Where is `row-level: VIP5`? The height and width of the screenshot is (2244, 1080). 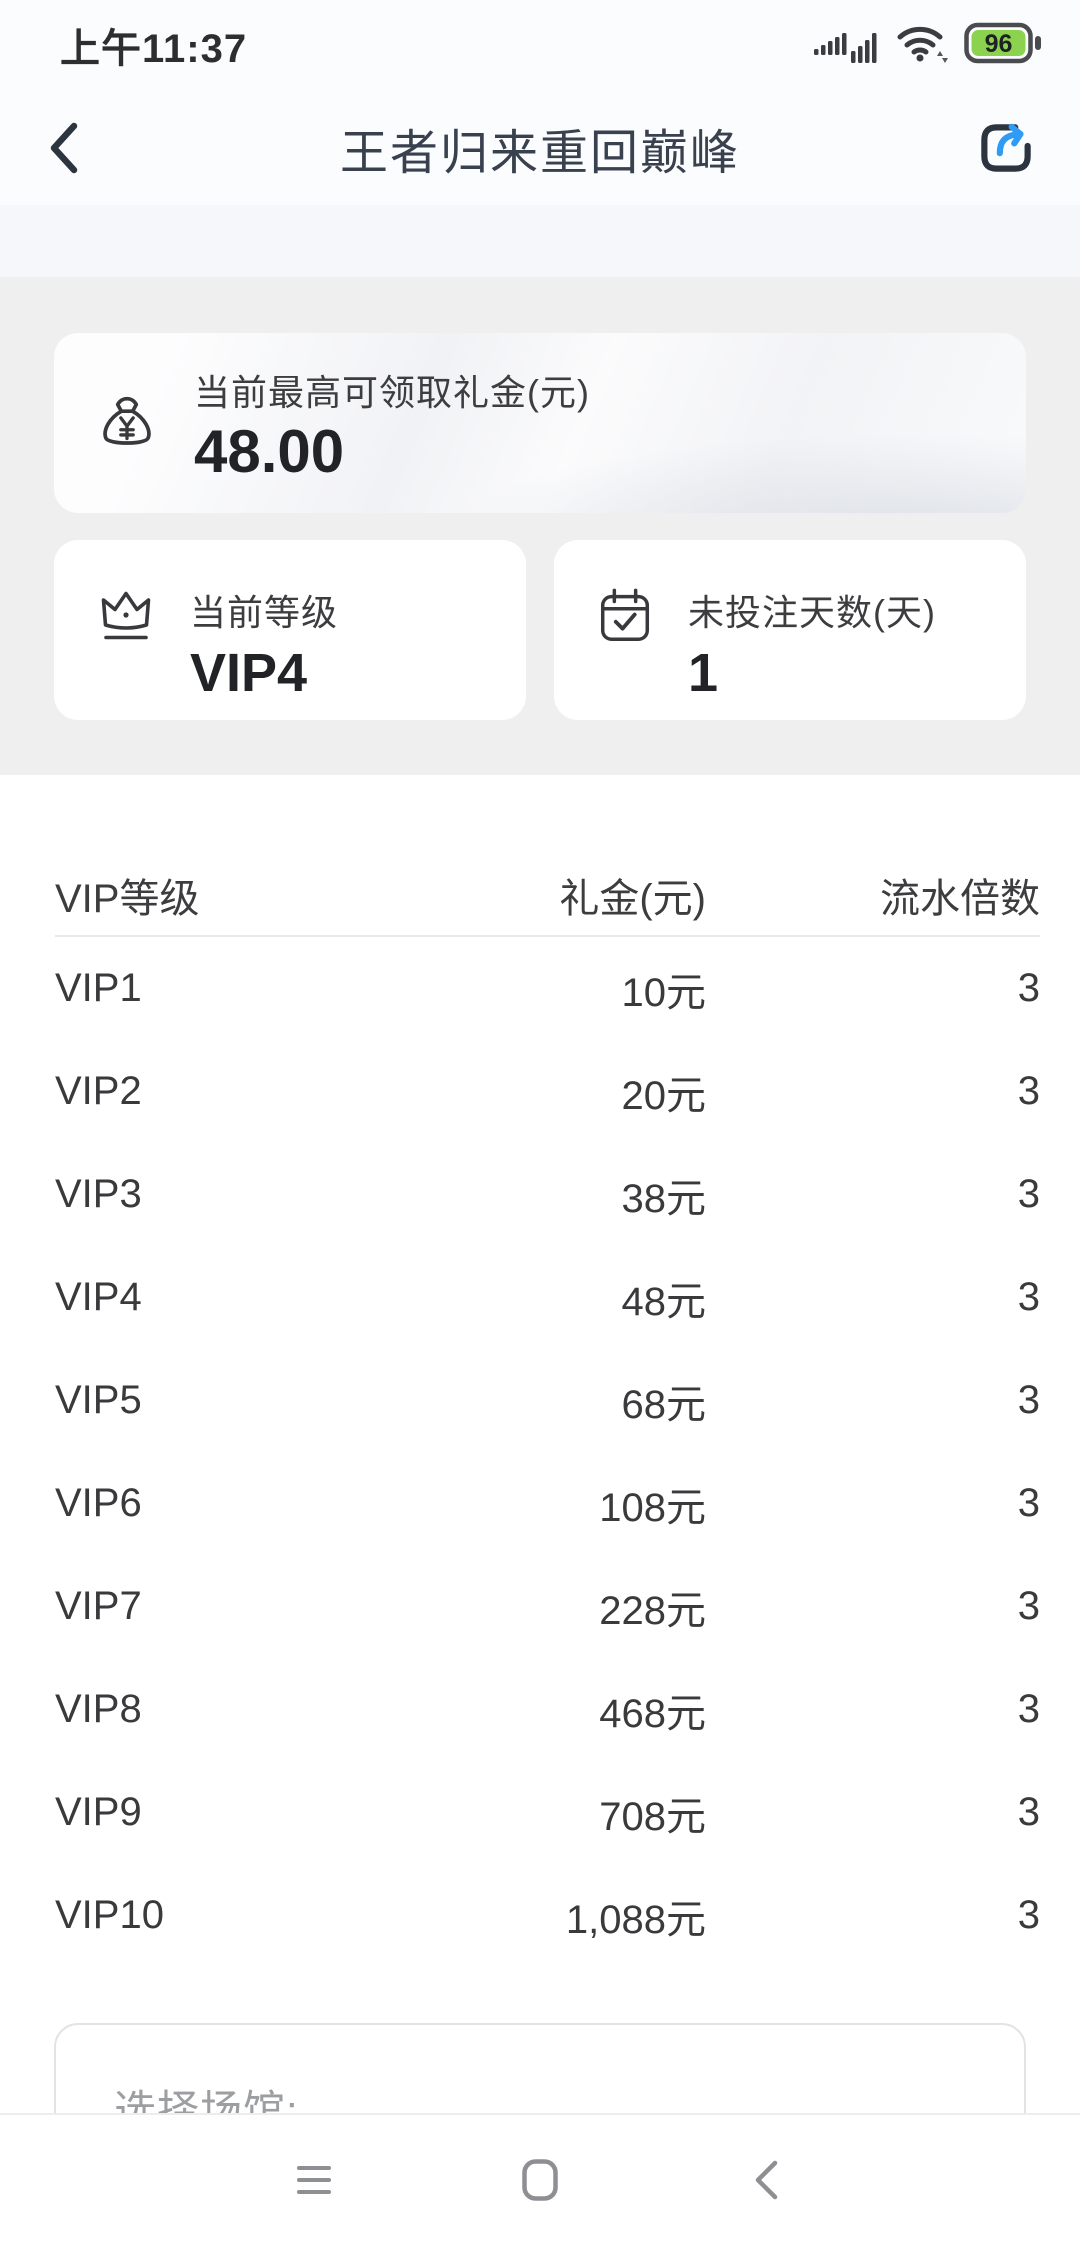 row-level: VIP5 is located at coordinates (98, 1400).